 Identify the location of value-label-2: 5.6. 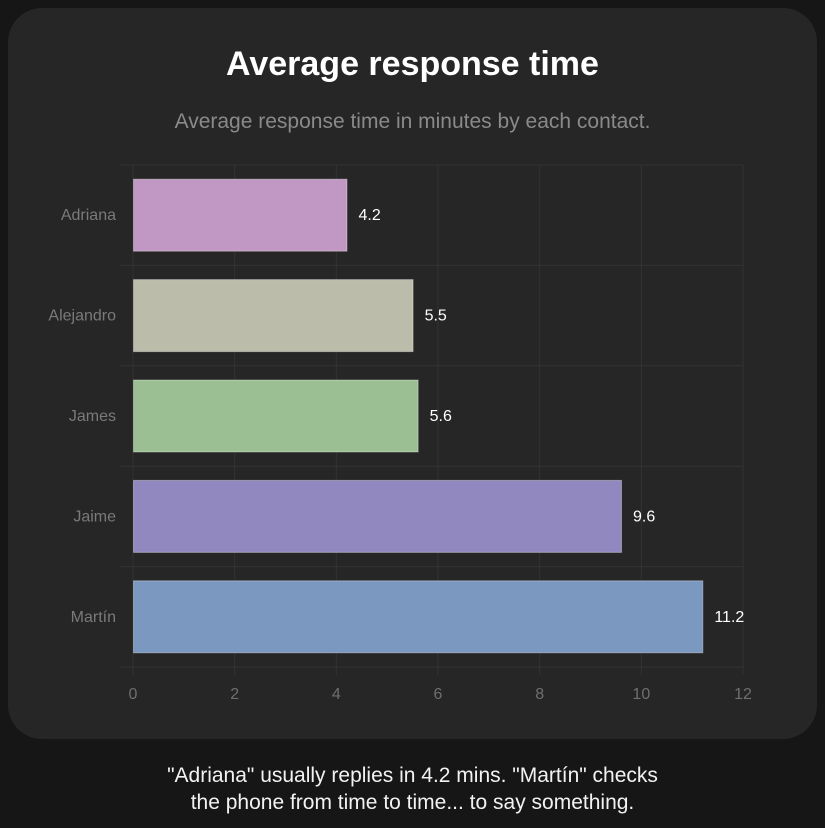
(441, 416).